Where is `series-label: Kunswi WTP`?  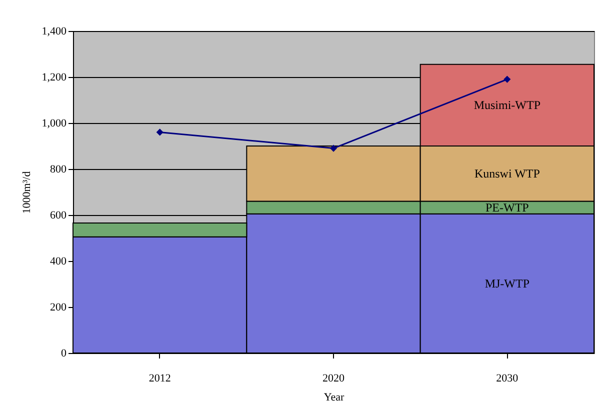 series-label: Kunswi WTP is located at coordinates (507, 173).